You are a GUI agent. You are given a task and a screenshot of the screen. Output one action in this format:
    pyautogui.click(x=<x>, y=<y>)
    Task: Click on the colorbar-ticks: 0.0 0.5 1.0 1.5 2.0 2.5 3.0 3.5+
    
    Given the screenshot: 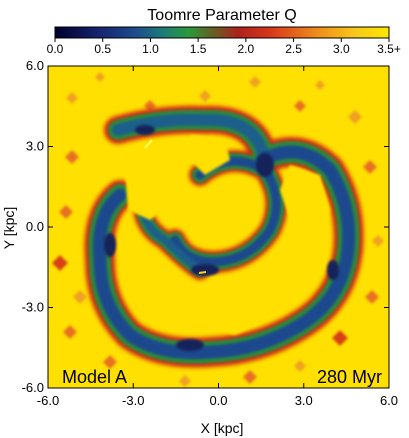 What is the action you would take?
    pyautogui.click(x=224, y=47)
    